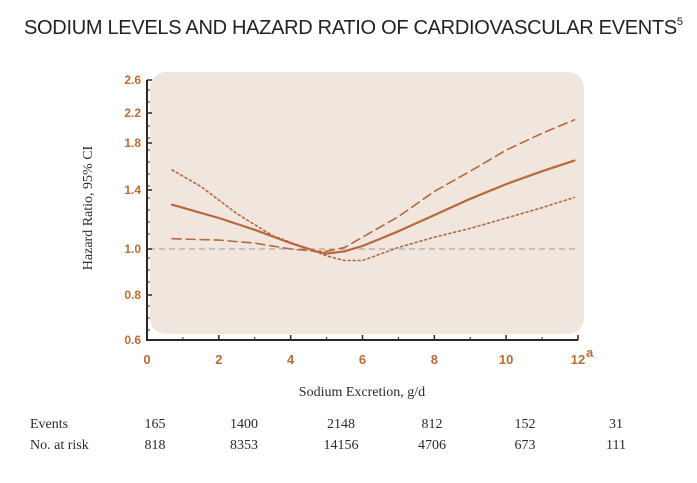  I want to click on chart-title-superscript: 5, so click(679, 22).